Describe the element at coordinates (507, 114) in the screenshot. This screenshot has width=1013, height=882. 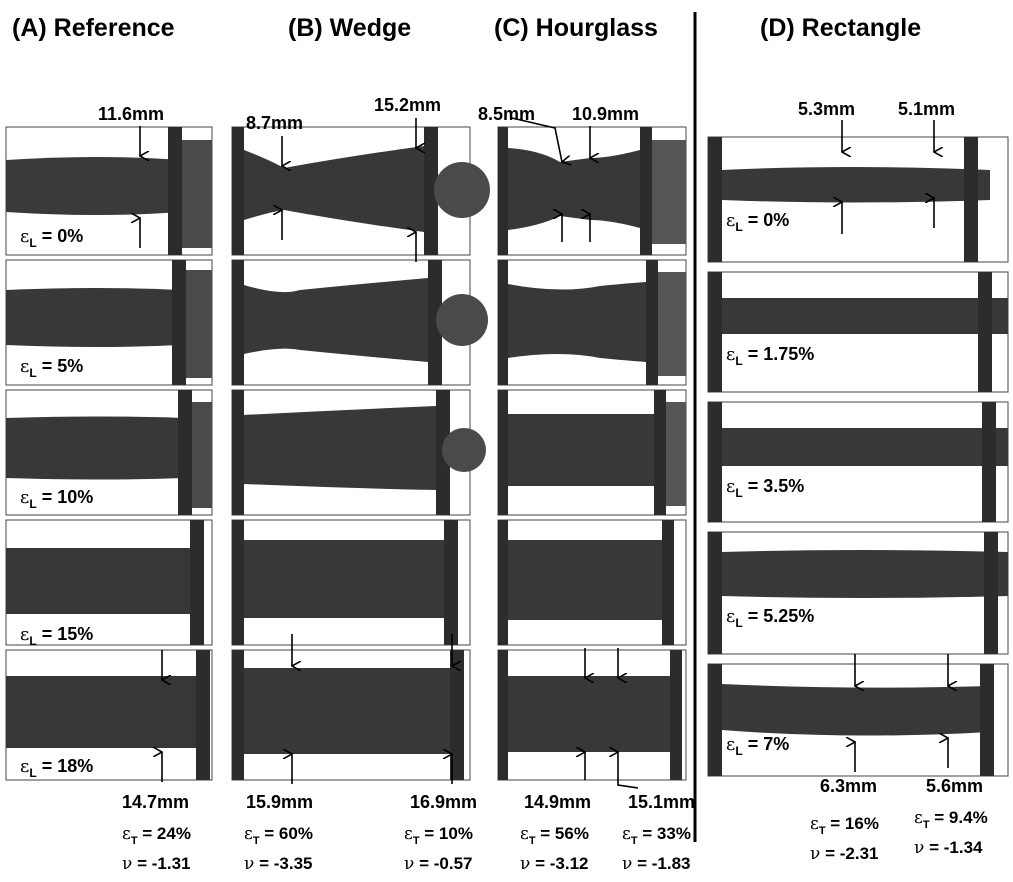
I see `dim-c1-top: 8.5mm` at that location.